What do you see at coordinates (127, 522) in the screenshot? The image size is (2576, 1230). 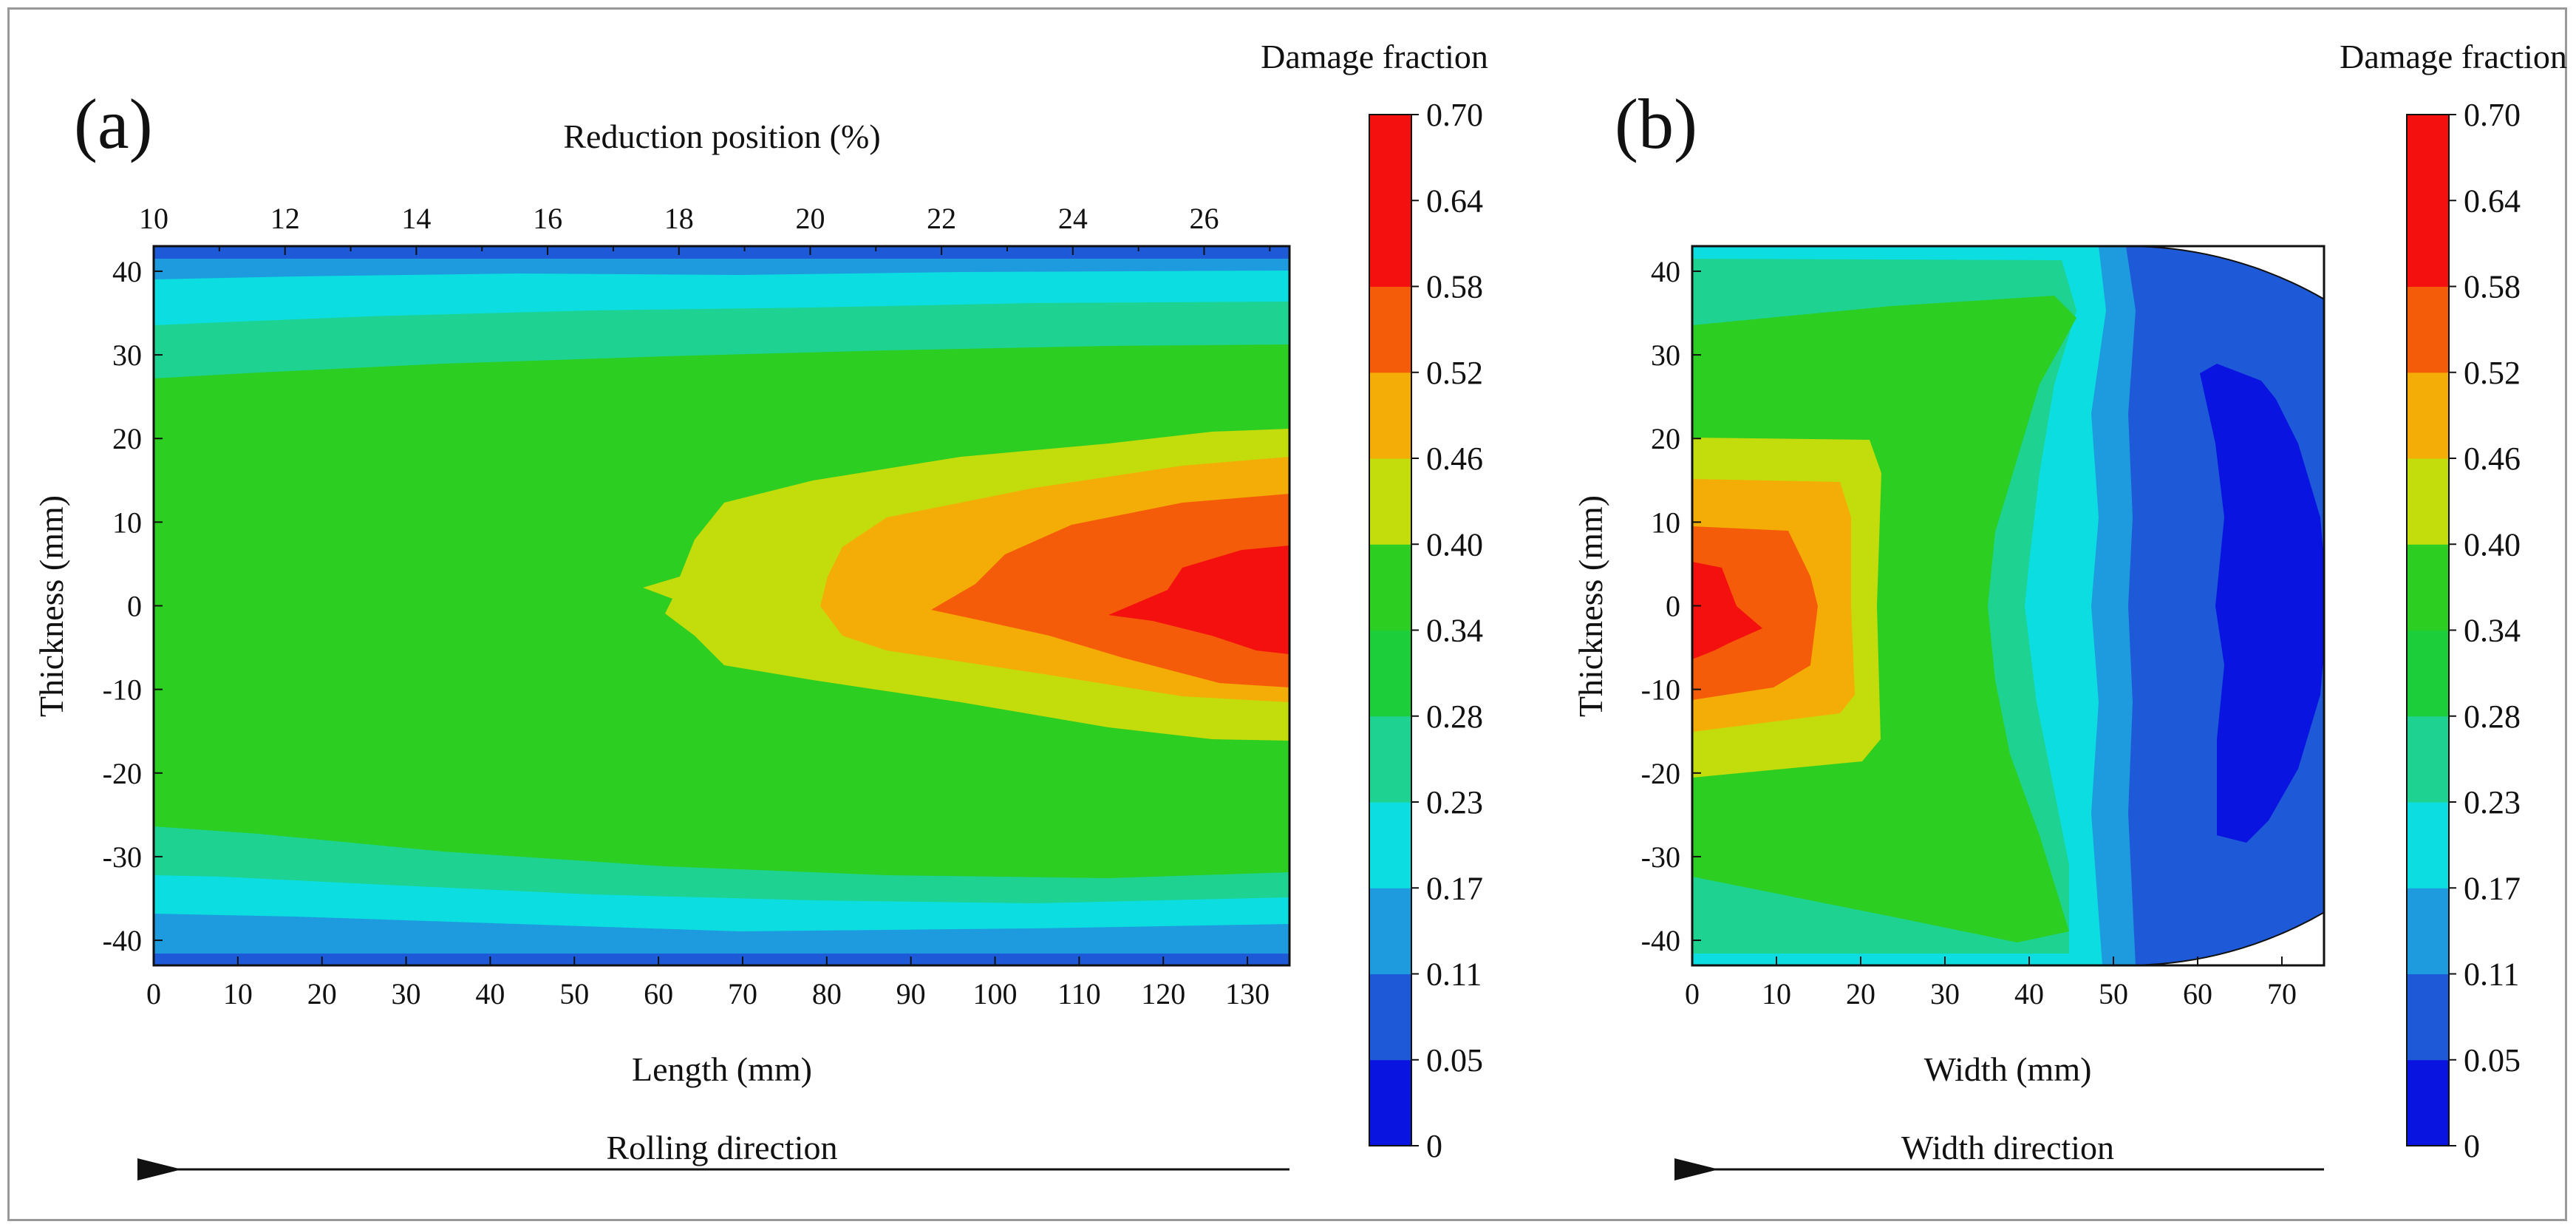 I see `y-tick-label: 10` at bounding box center [127, 522].